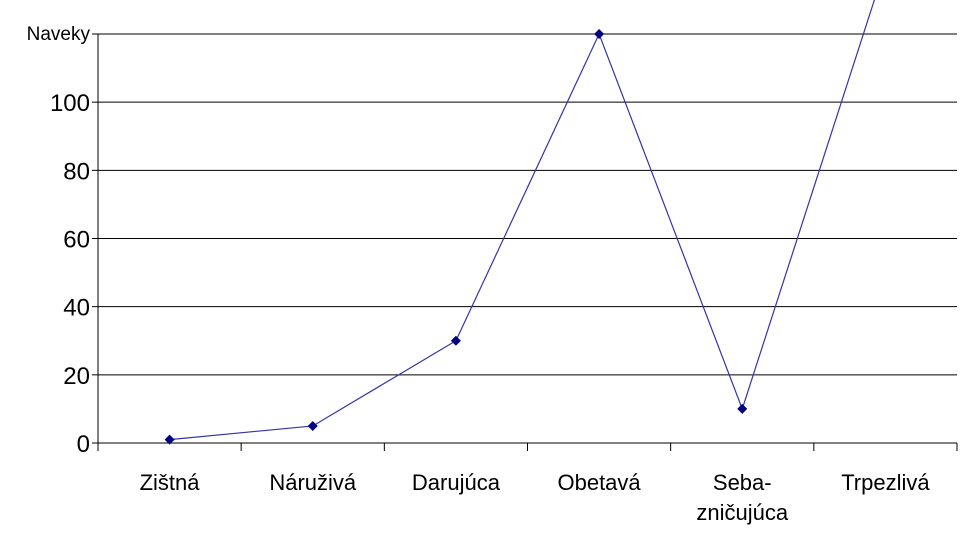 Image resolution: width=969 pixels, height=534 pixels. Describe the element at coordinates (313, 482) in the screenshot. I see `x-tick-label: Náruživá` at that location.